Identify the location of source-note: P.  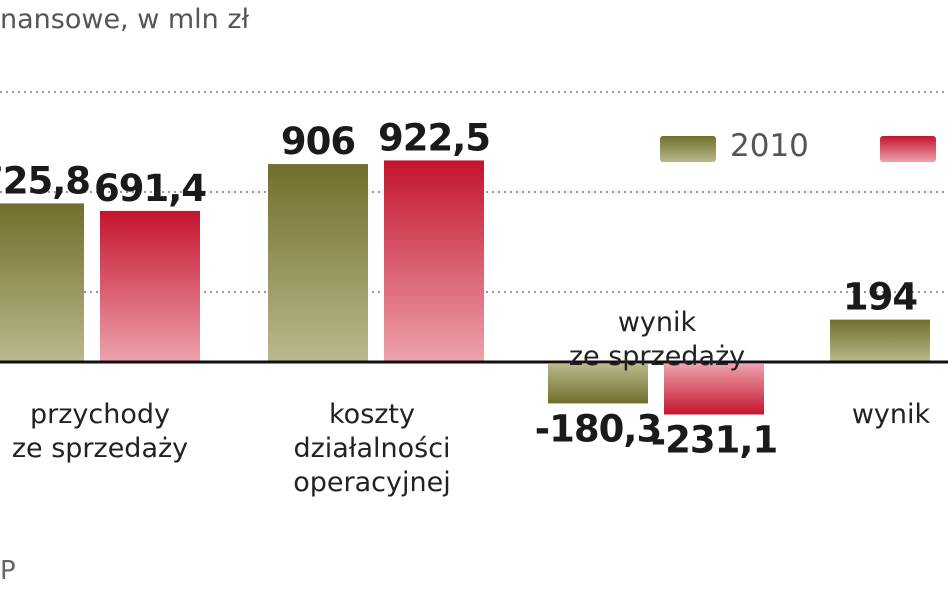
(8, 571).